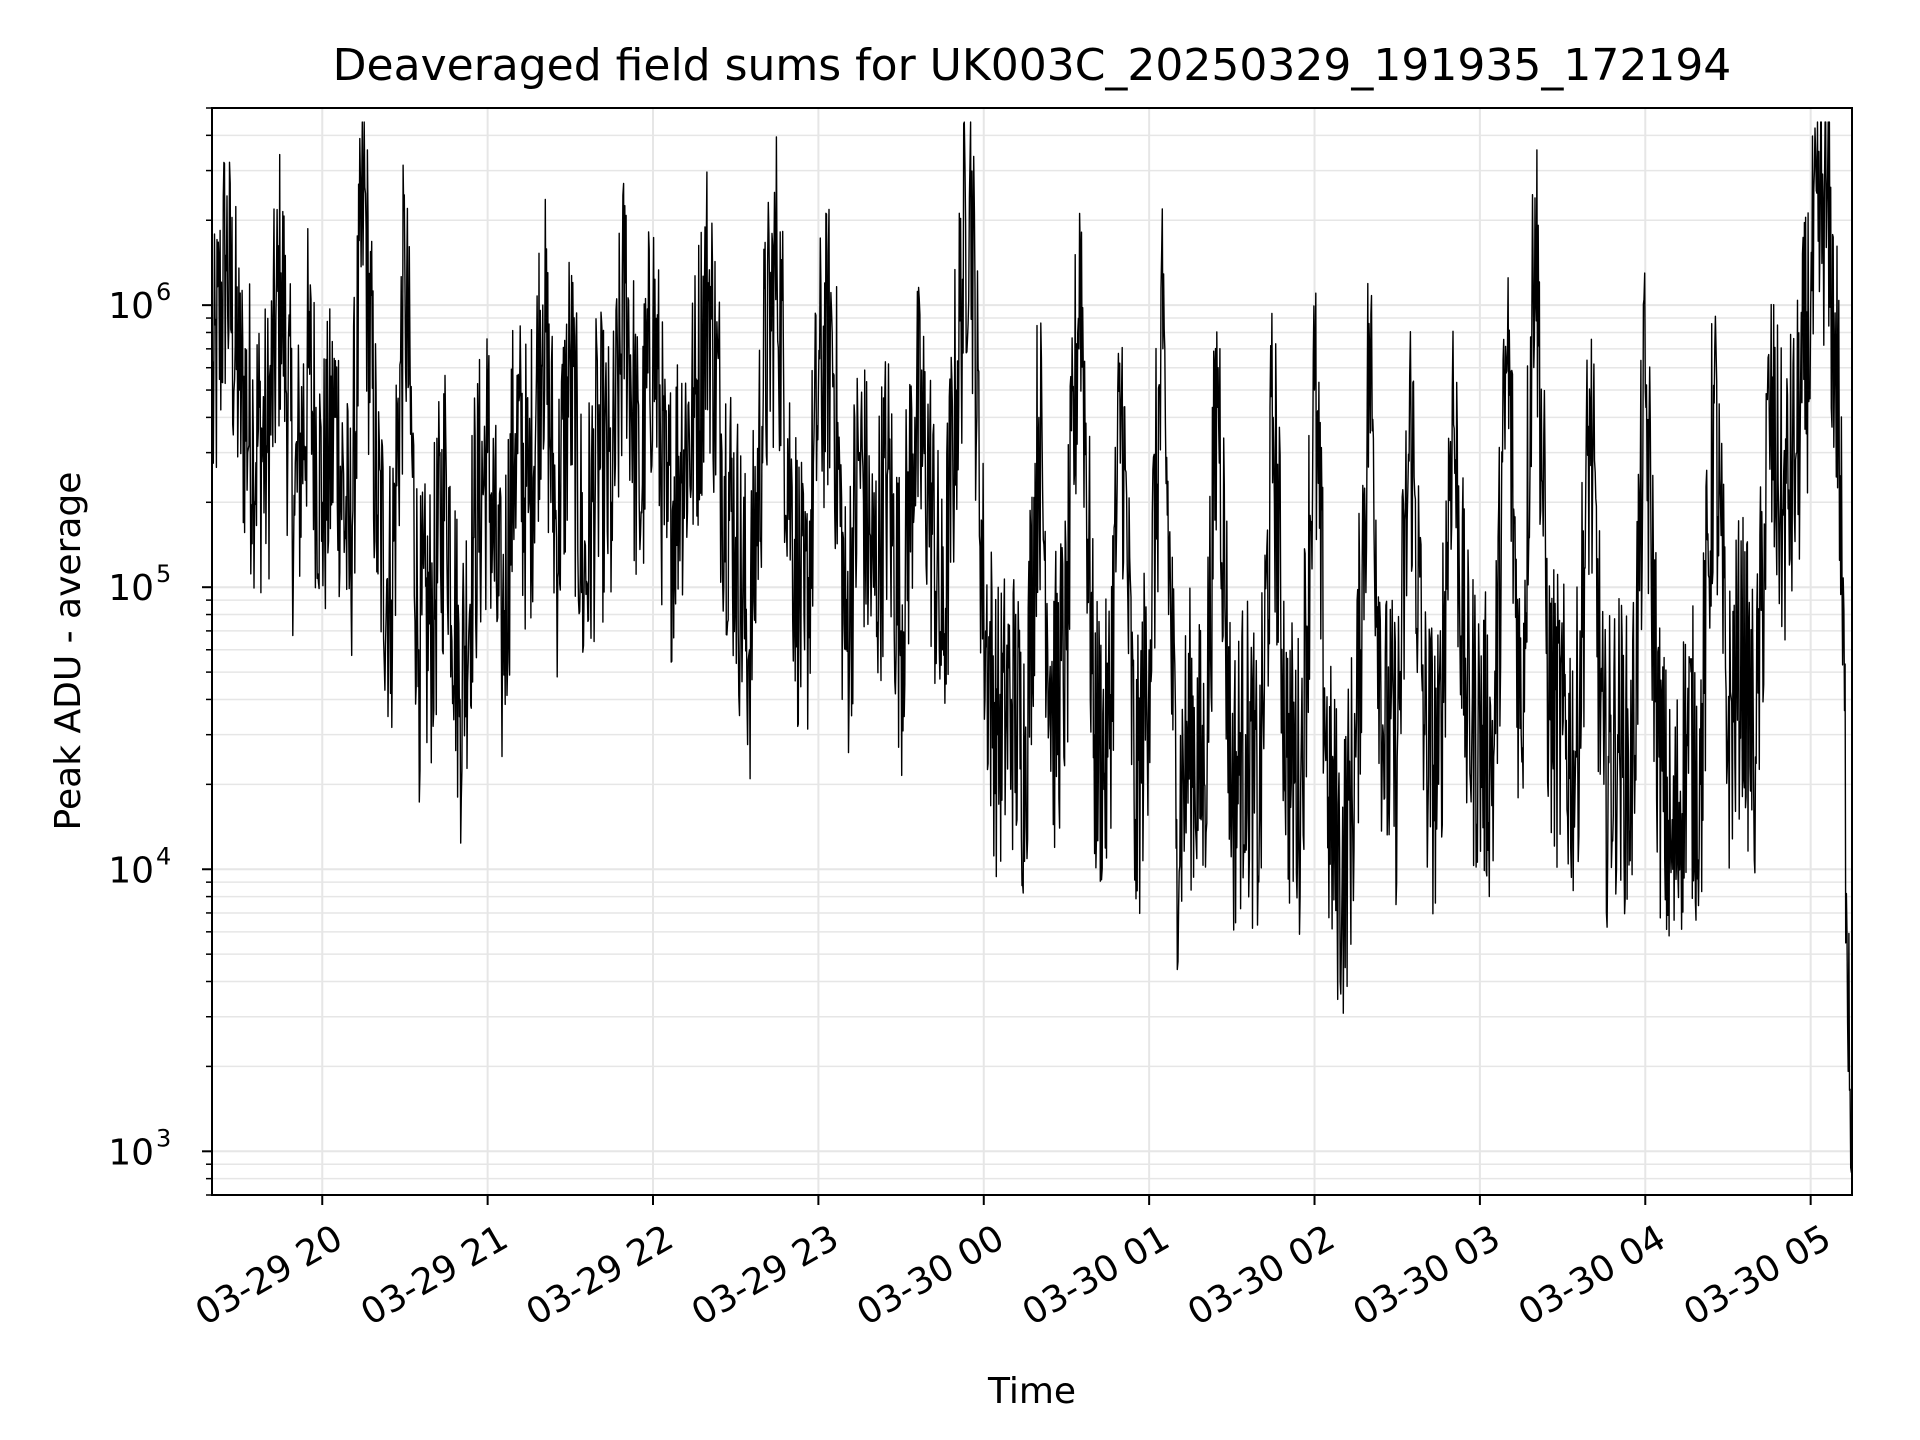 This screenshot has height=1440, width=1920. What do you see at coordinates (68, 651) in the screenshot?
I see `y-axis-label: Peak ADU - average` at bounding box center [68, 651].